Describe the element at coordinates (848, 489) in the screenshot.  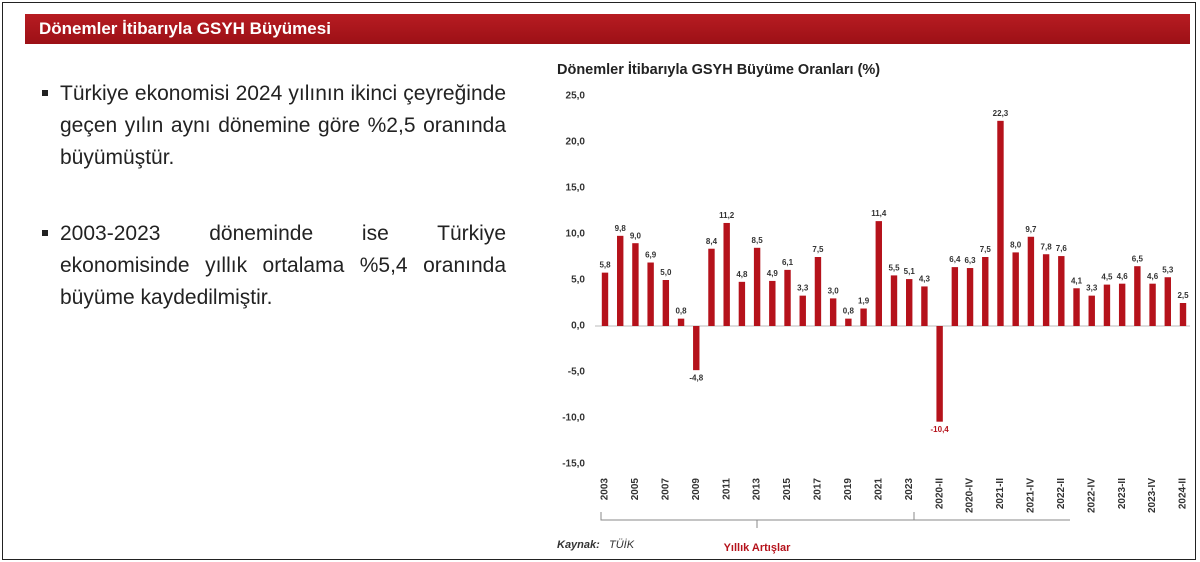
I see `x-tick-label: 2019` at that location.